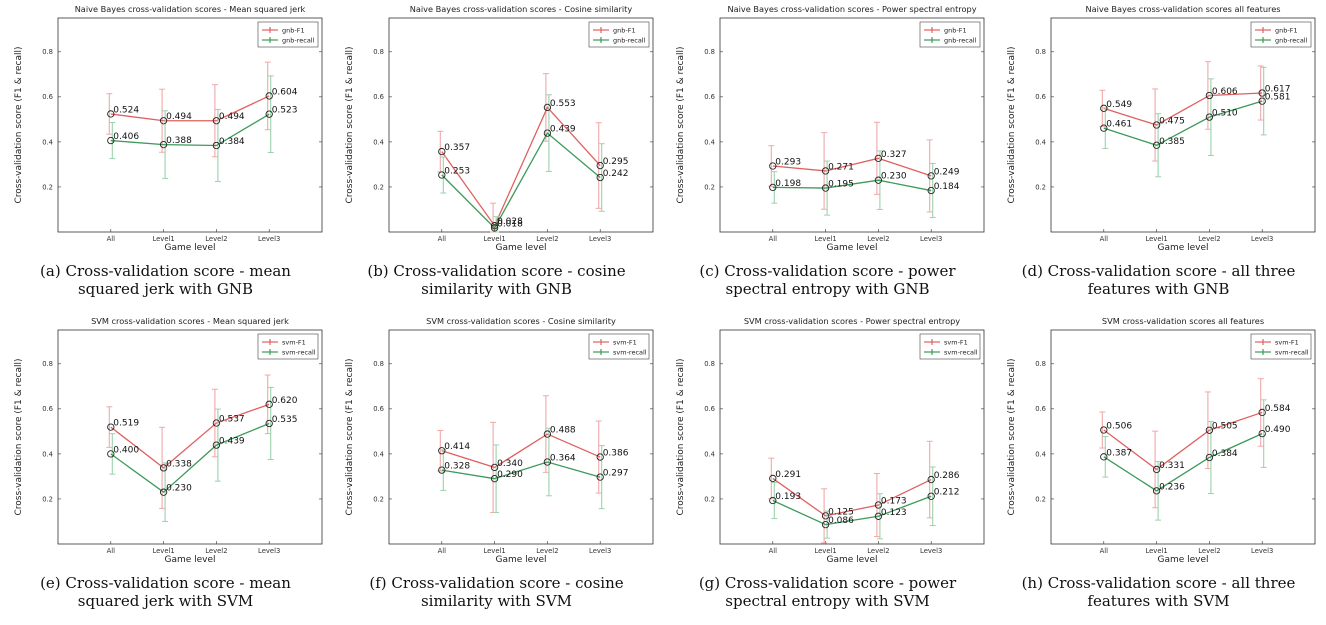 Image resolution: width=1326 pixels, height=625 pixels. Describe the element at coordinates (126, 450) in the screenshot. I see `data-label: 0.400` at that location.